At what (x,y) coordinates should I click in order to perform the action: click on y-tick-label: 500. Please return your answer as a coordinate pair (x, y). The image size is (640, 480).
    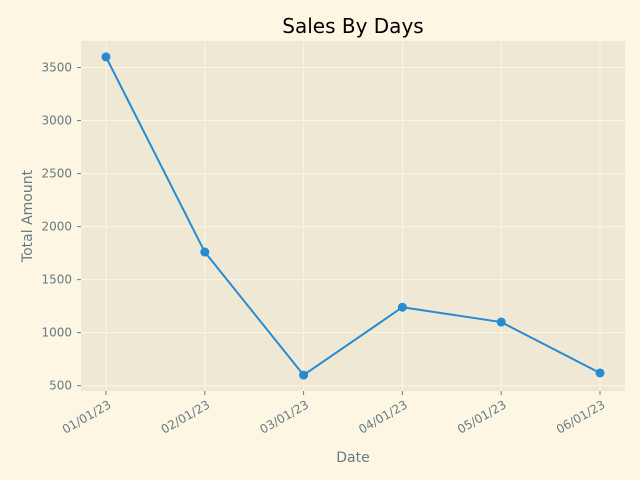
    Looking at the image, I should click on (60, 386).